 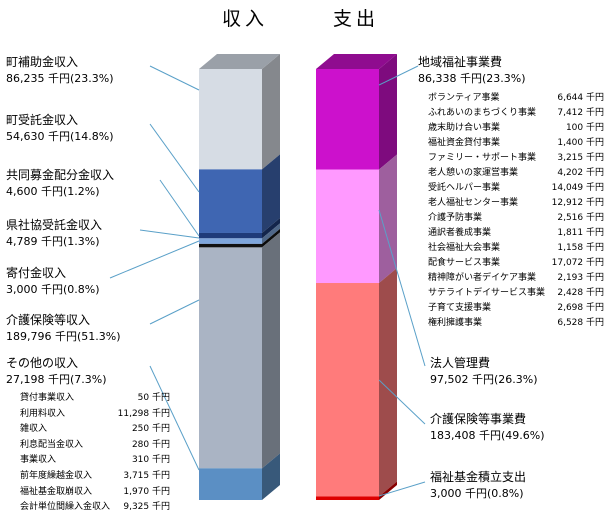 What do you see at coordinates (53, 191) in the screenshot?
I see `income-value-community-chest: 4,600 千円(1.2%)` at bounding box center [53, 191].